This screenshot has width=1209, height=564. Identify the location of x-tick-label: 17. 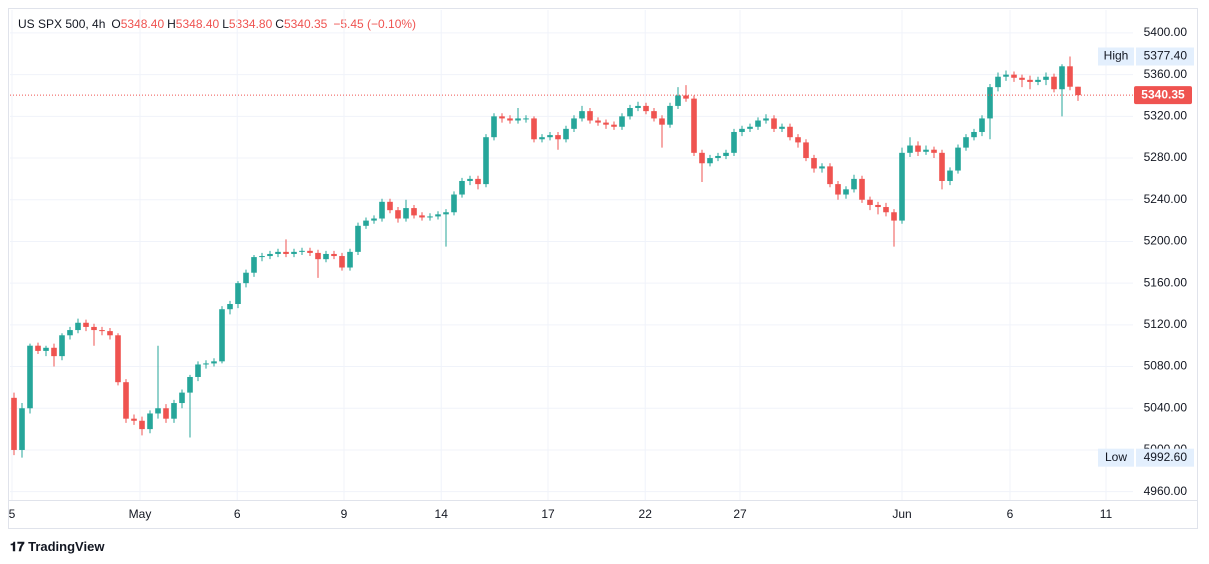
(548, 514).